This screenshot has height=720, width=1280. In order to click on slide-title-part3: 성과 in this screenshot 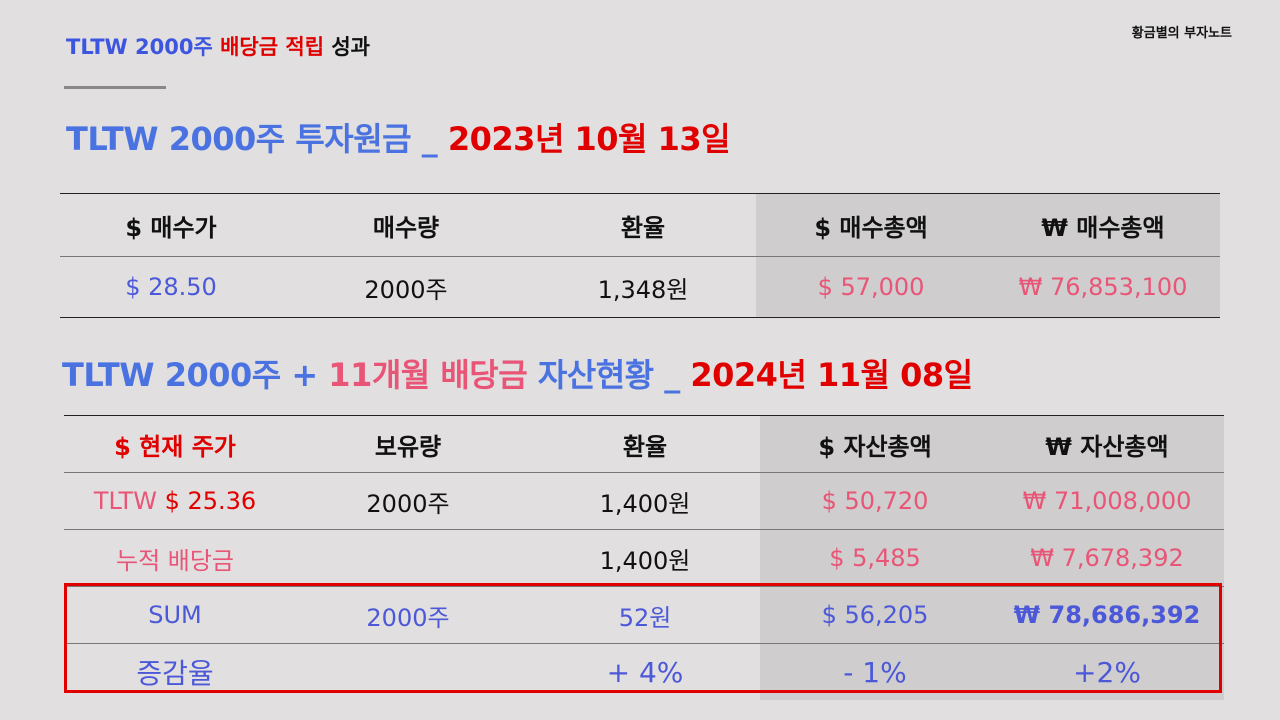, I will do `click(350, 47)`.